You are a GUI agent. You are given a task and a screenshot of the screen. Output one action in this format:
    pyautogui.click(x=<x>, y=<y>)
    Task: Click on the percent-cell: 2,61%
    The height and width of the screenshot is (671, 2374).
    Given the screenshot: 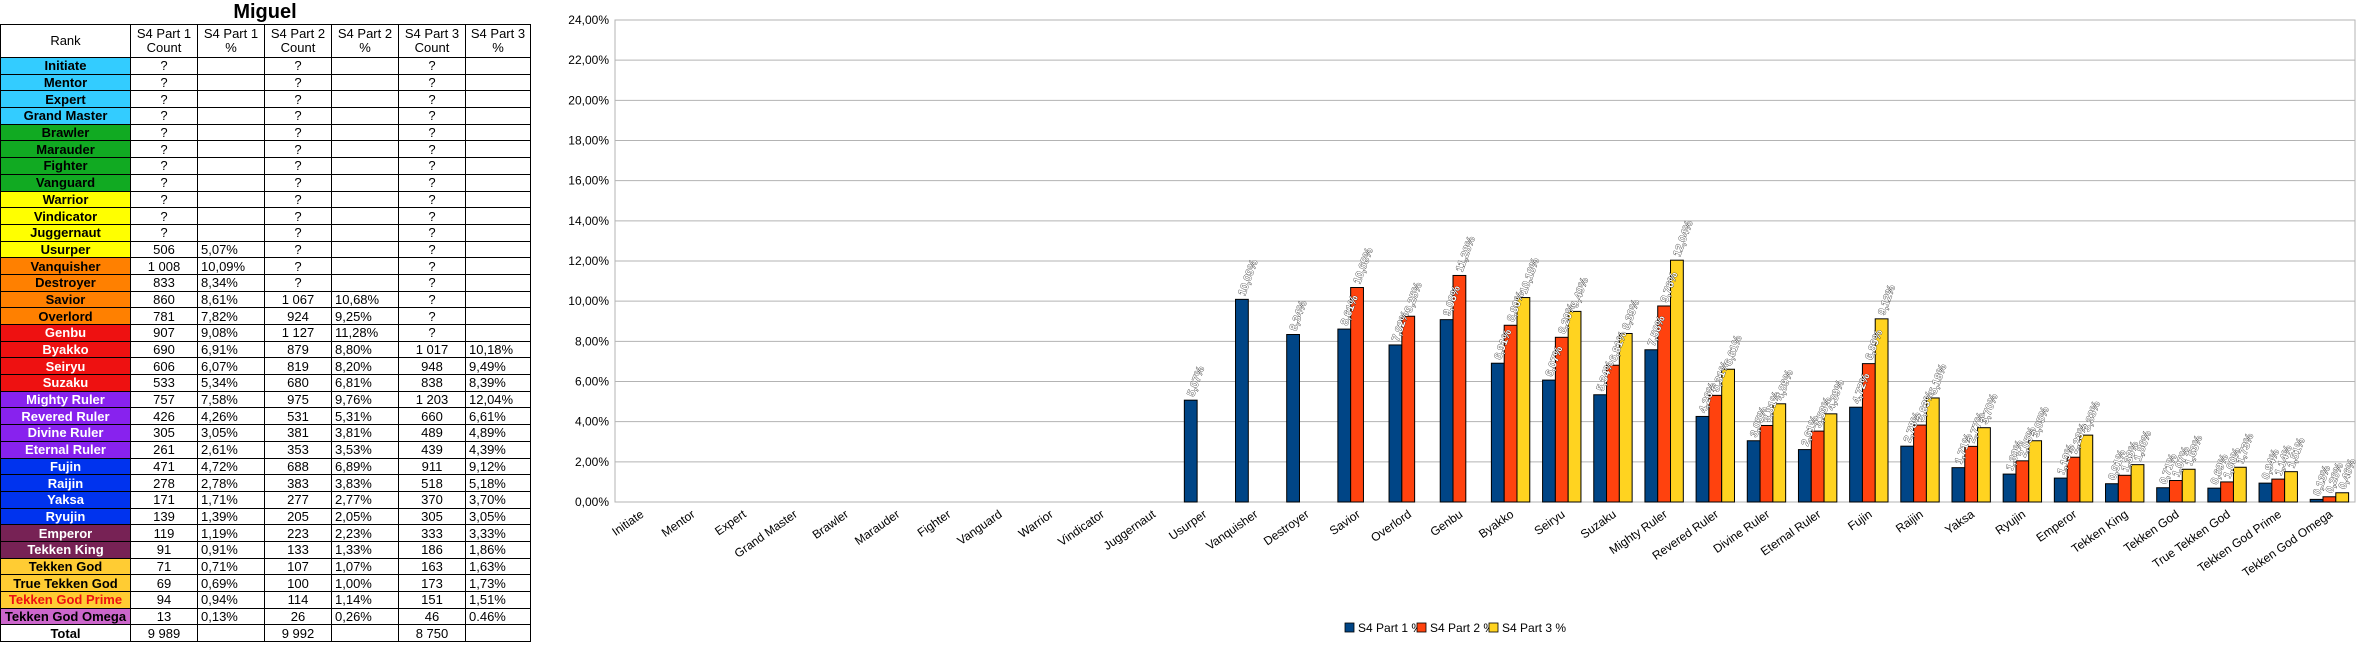 What is the action you would take?
    pyautogui.click(x=231, y=449)
    